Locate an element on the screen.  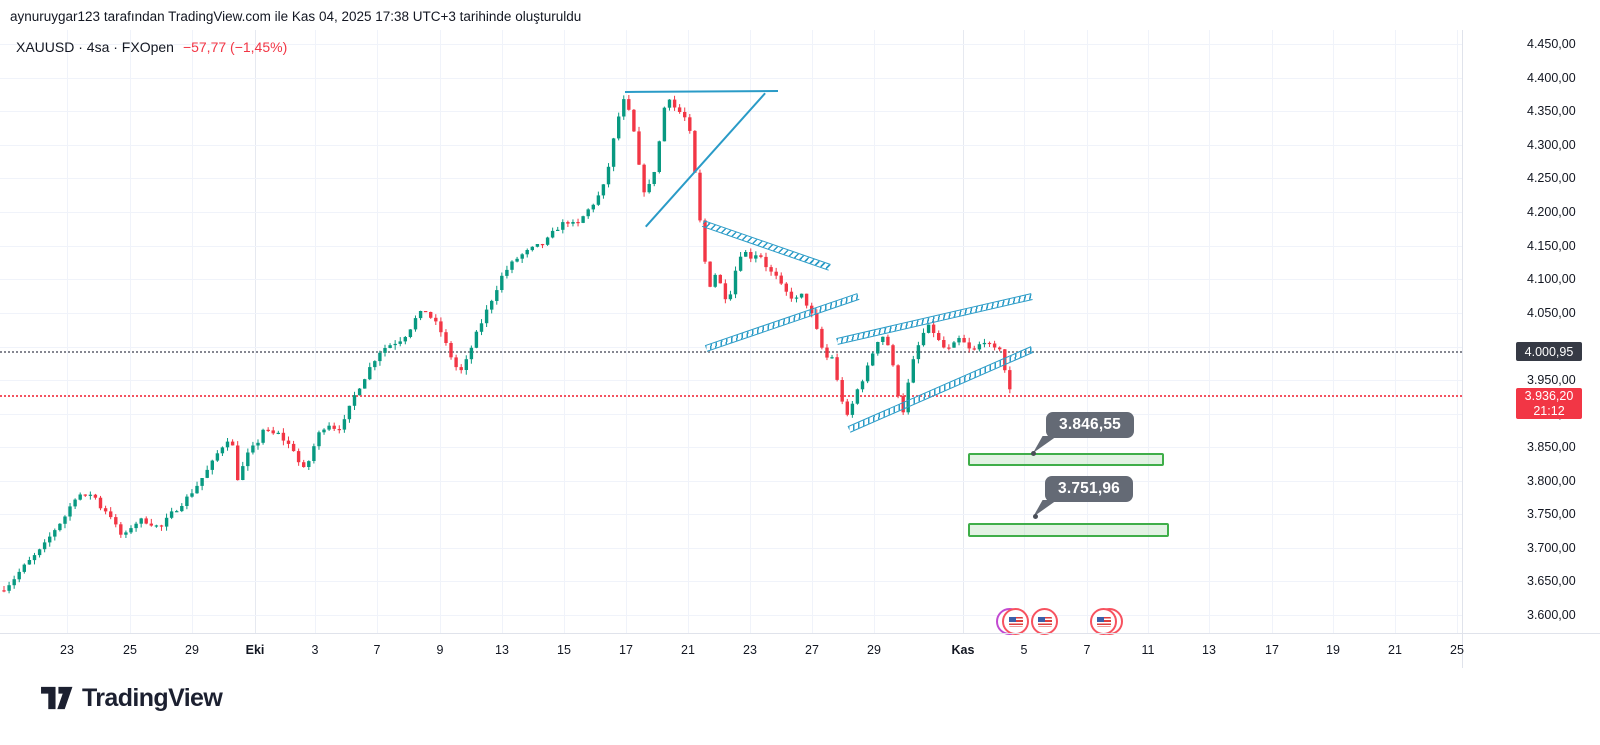
time-axis-label: 17 is located at coordinates (1272, 650).